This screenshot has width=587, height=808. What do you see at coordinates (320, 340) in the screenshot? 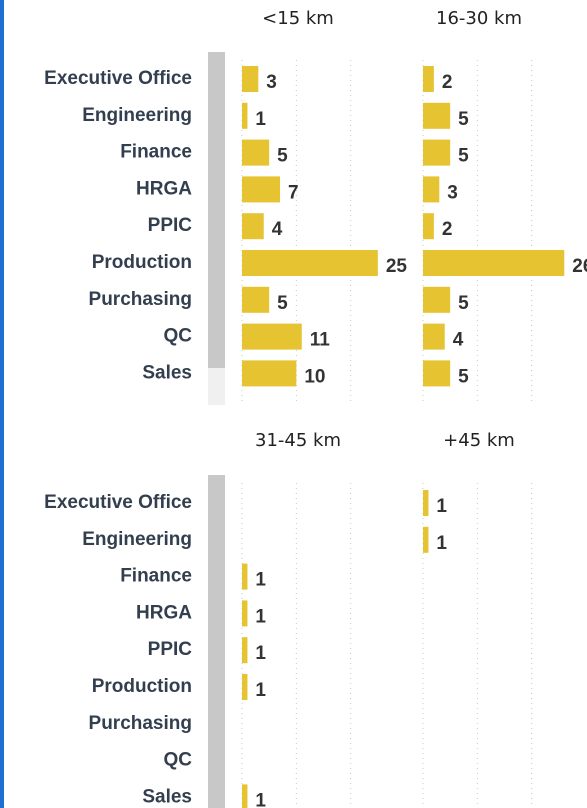
I see `value-label: 11` at bounding box center [320, 340].